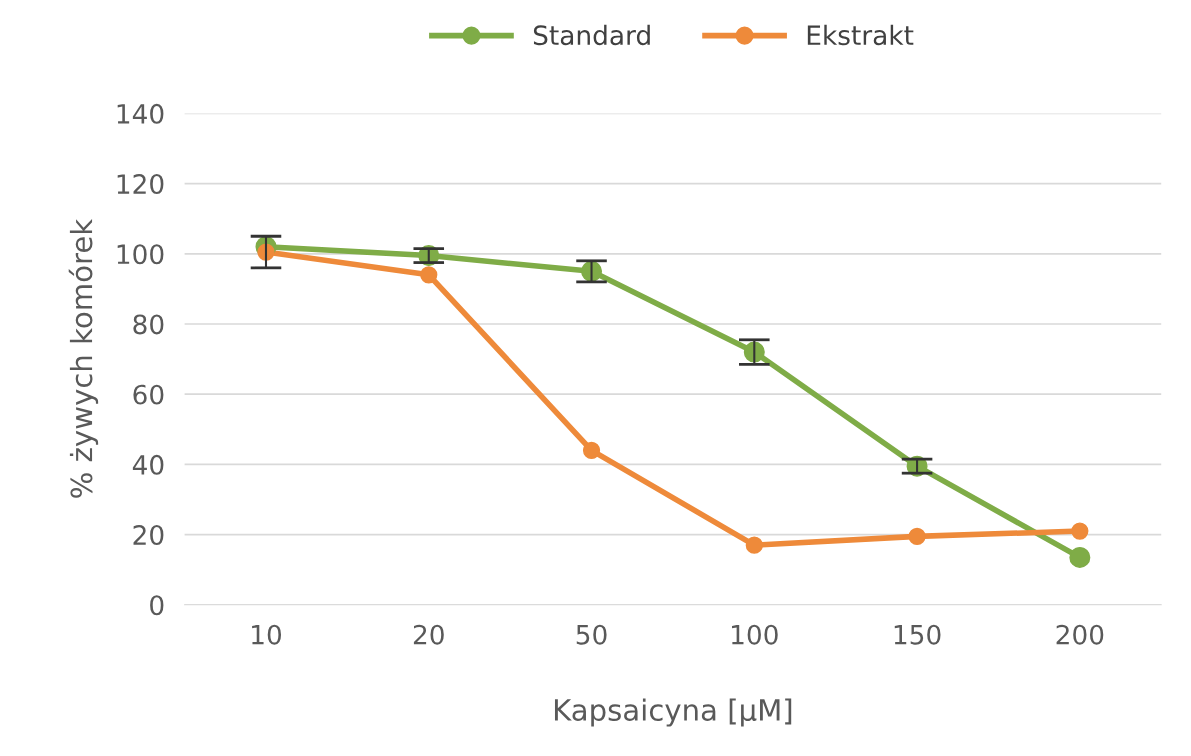 The height and width of the screenshot is (756, 1191). I want to click on y-tick-label: 0, so click(157, 605).